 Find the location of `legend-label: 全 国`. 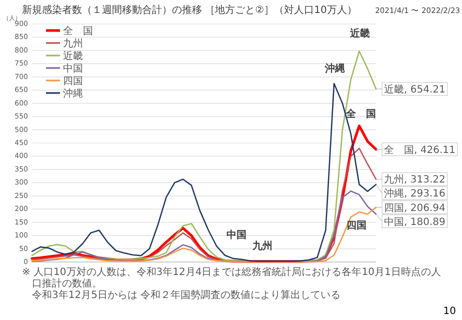

legend-label: 全 国 is located at coordinates (78, 31).